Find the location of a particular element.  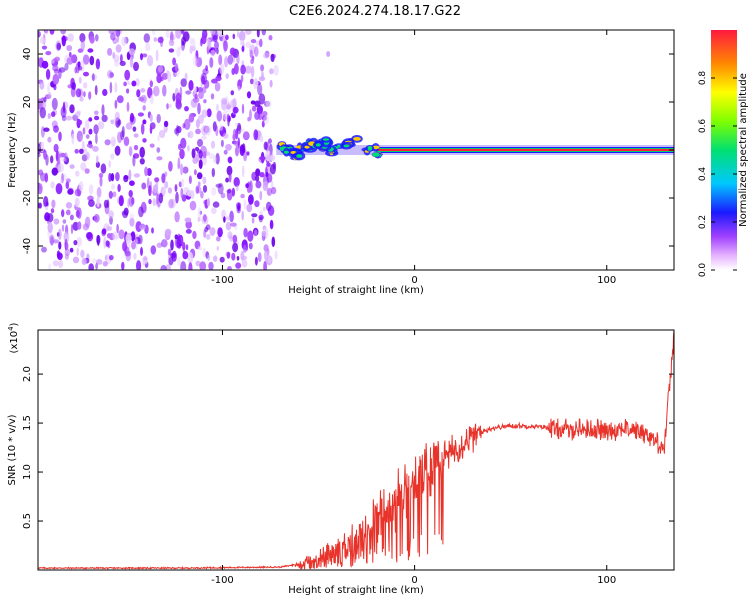

heatmap-y-tick-label: 40 is located at coordinates (27, 54).